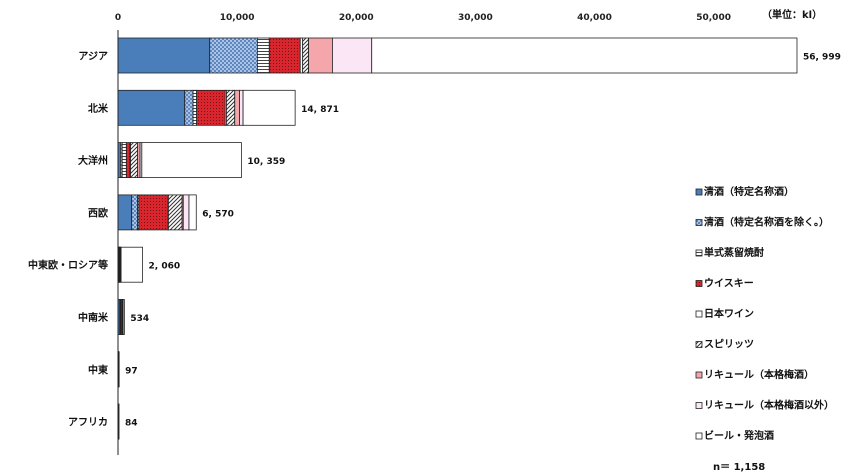 This screenshot has width=852, height=476. I want to click on legend-label: 清酒（特定名称酒を除く。）, so click(766, 222).